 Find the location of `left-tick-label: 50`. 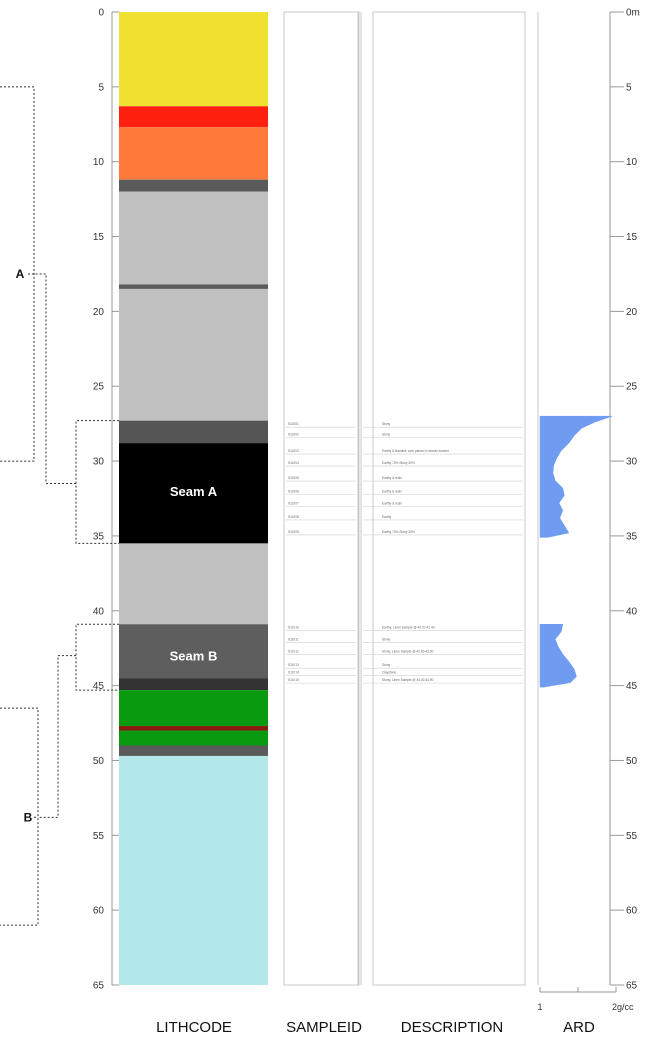

left-tick-label: 50 is located at coordinates (99, 761).